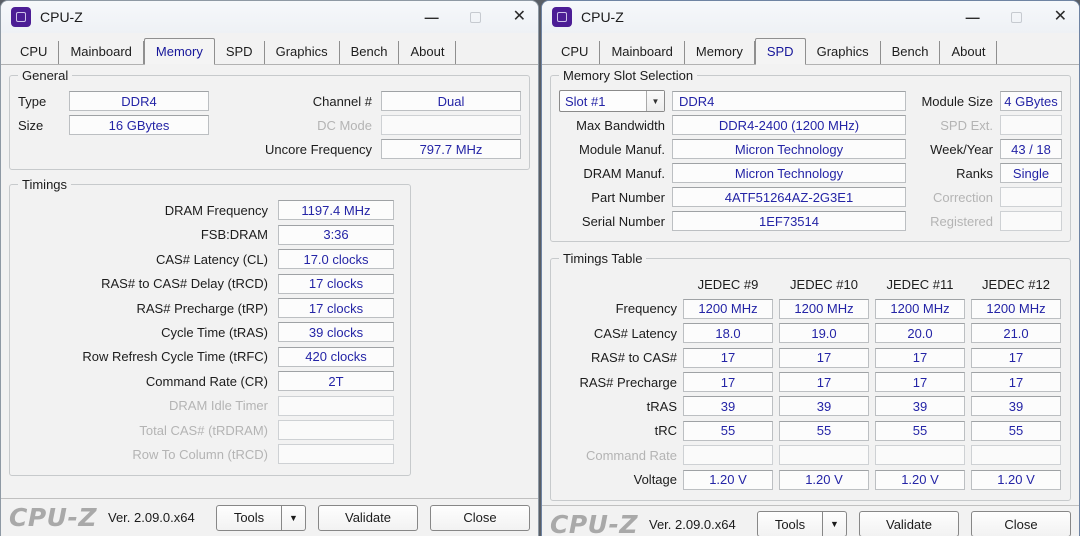  Describe the element at coordinates (1031, 221) in the screenshot. I see `registered-value` at that location.